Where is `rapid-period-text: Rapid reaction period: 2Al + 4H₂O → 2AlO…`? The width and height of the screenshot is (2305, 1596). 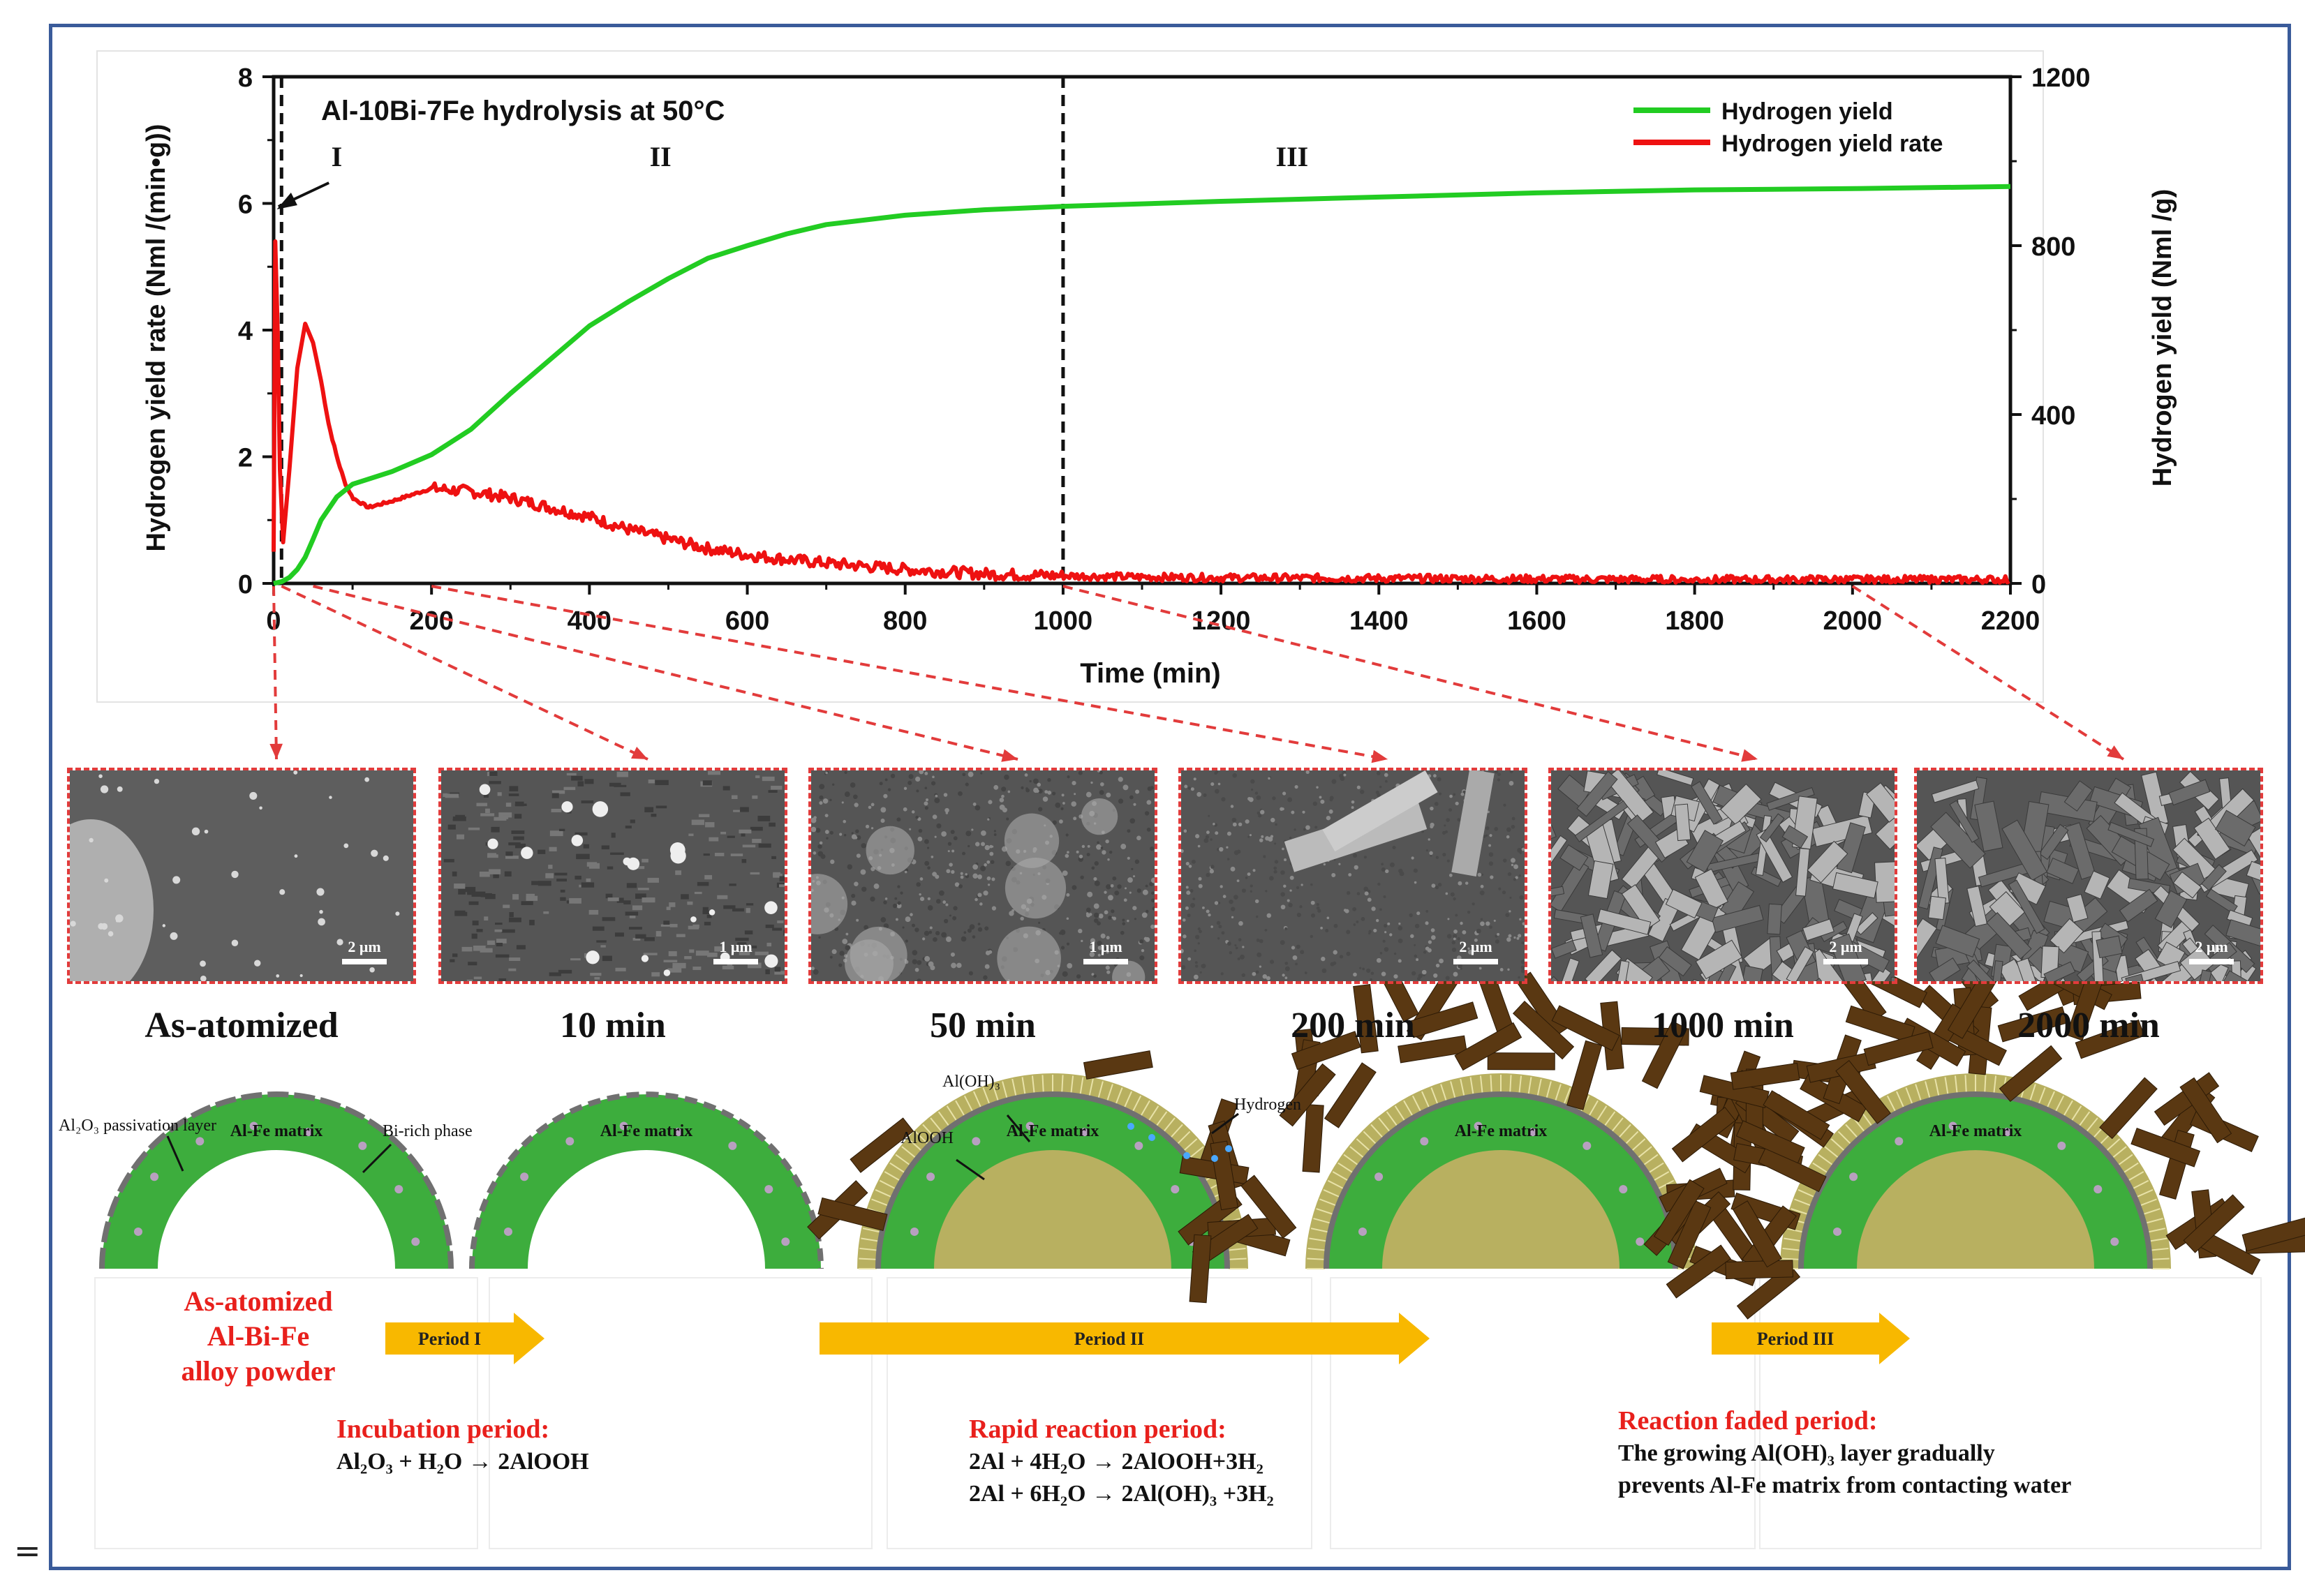 rapid-period-text: Rapid reaction period: 2Al + 4H₂O → 2AlO… is located at coordinates (1121, 1461).